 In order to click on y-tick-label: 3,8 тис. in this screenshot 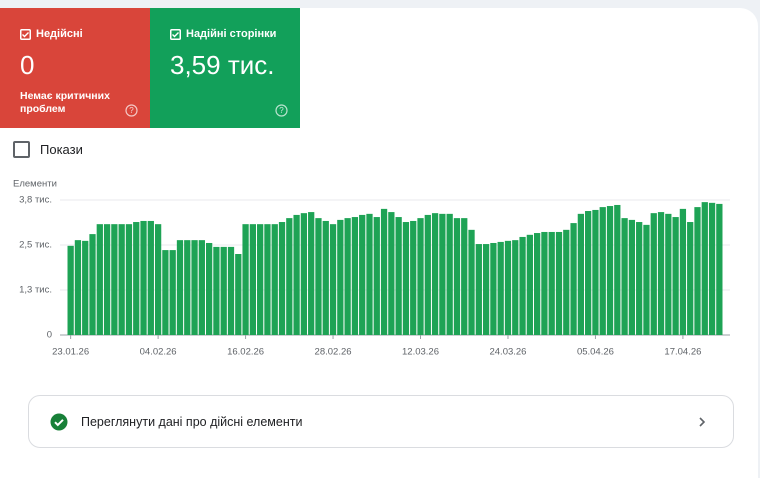, I will do `click(35, 200)`.